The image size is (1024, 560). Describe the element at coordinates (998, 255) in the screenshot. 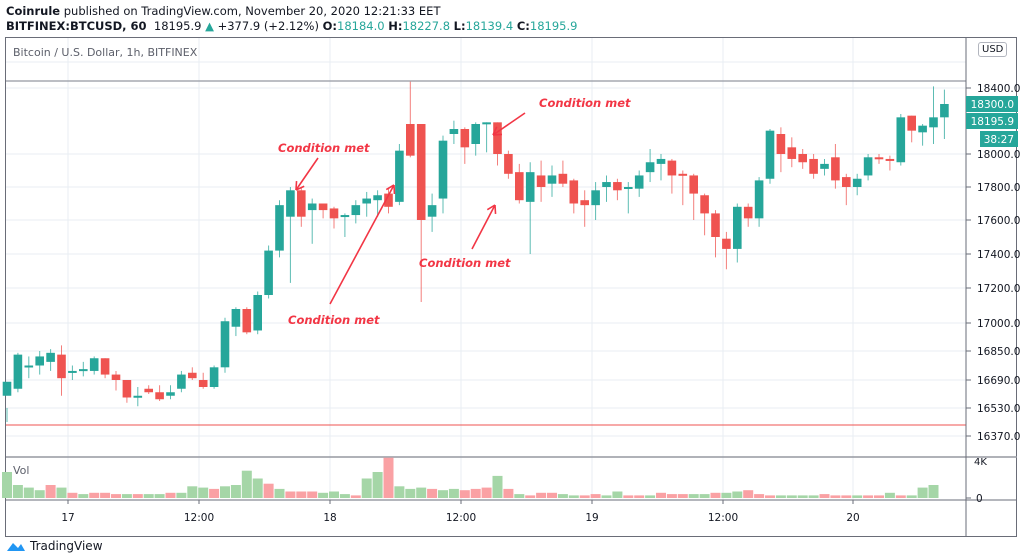

I see `svg-text: 17400.0` at that location.